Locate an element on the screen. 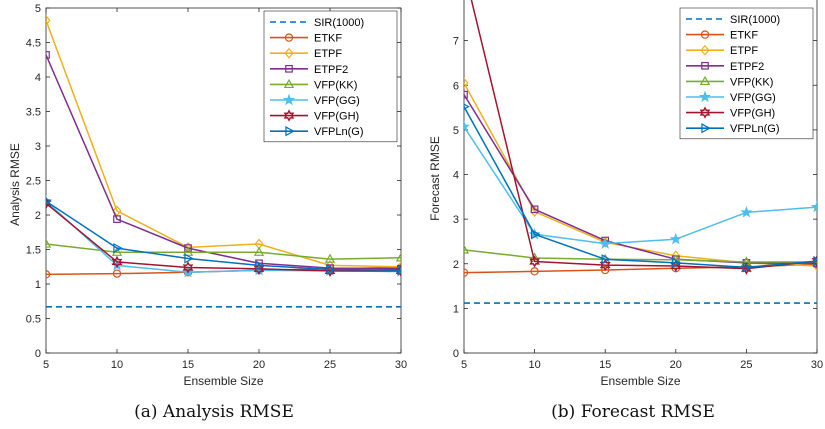 This screenshot has width=825, height=429. legend-marker-vfp-gh is located at coordinates (289, 115).